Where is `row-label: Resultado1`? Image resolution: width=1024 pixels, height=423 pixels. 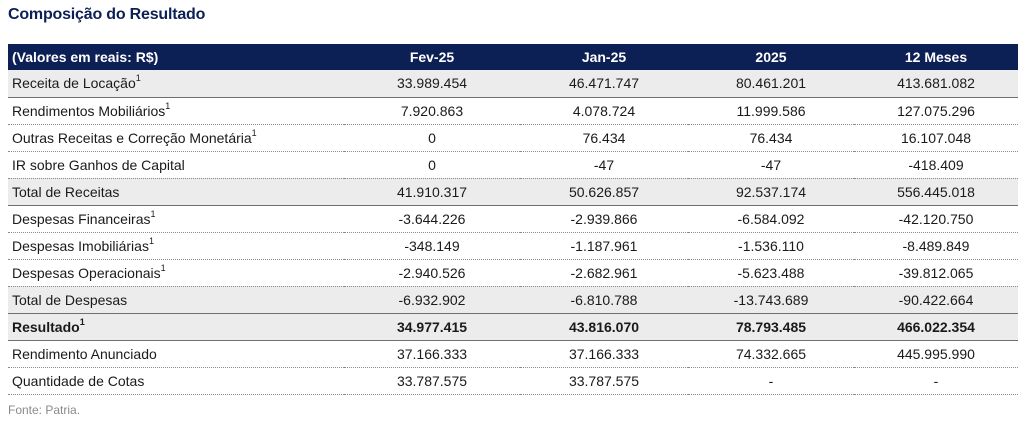
row-label: Resultado1 is located at coordinates (176, 327).